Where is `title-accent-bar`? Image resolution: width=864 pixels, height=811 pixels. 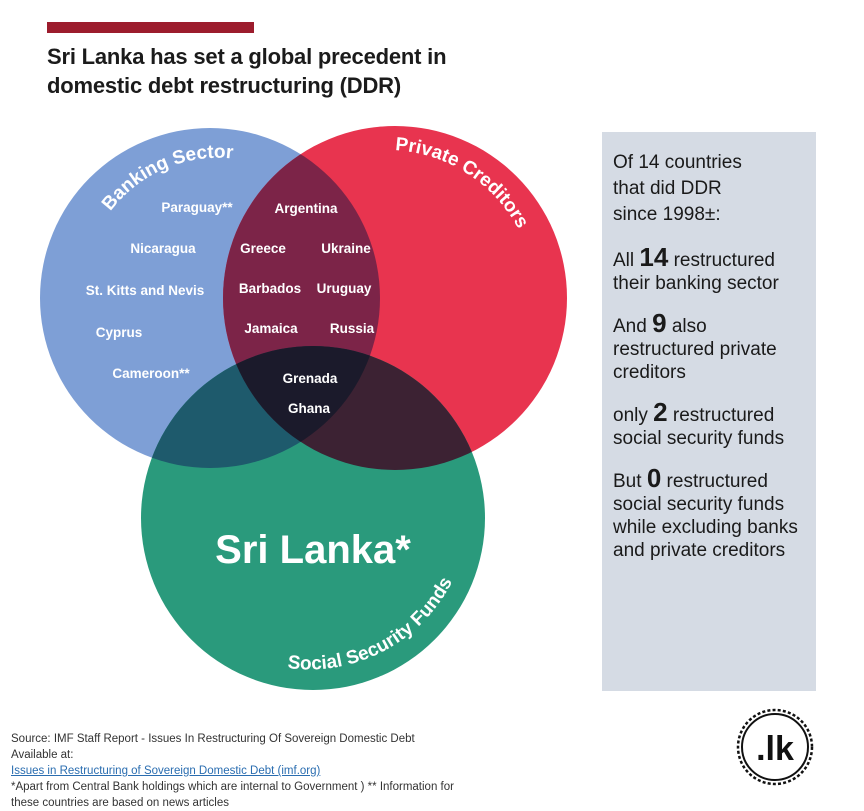
title-accent-bar is located at coordinates (150, 27).